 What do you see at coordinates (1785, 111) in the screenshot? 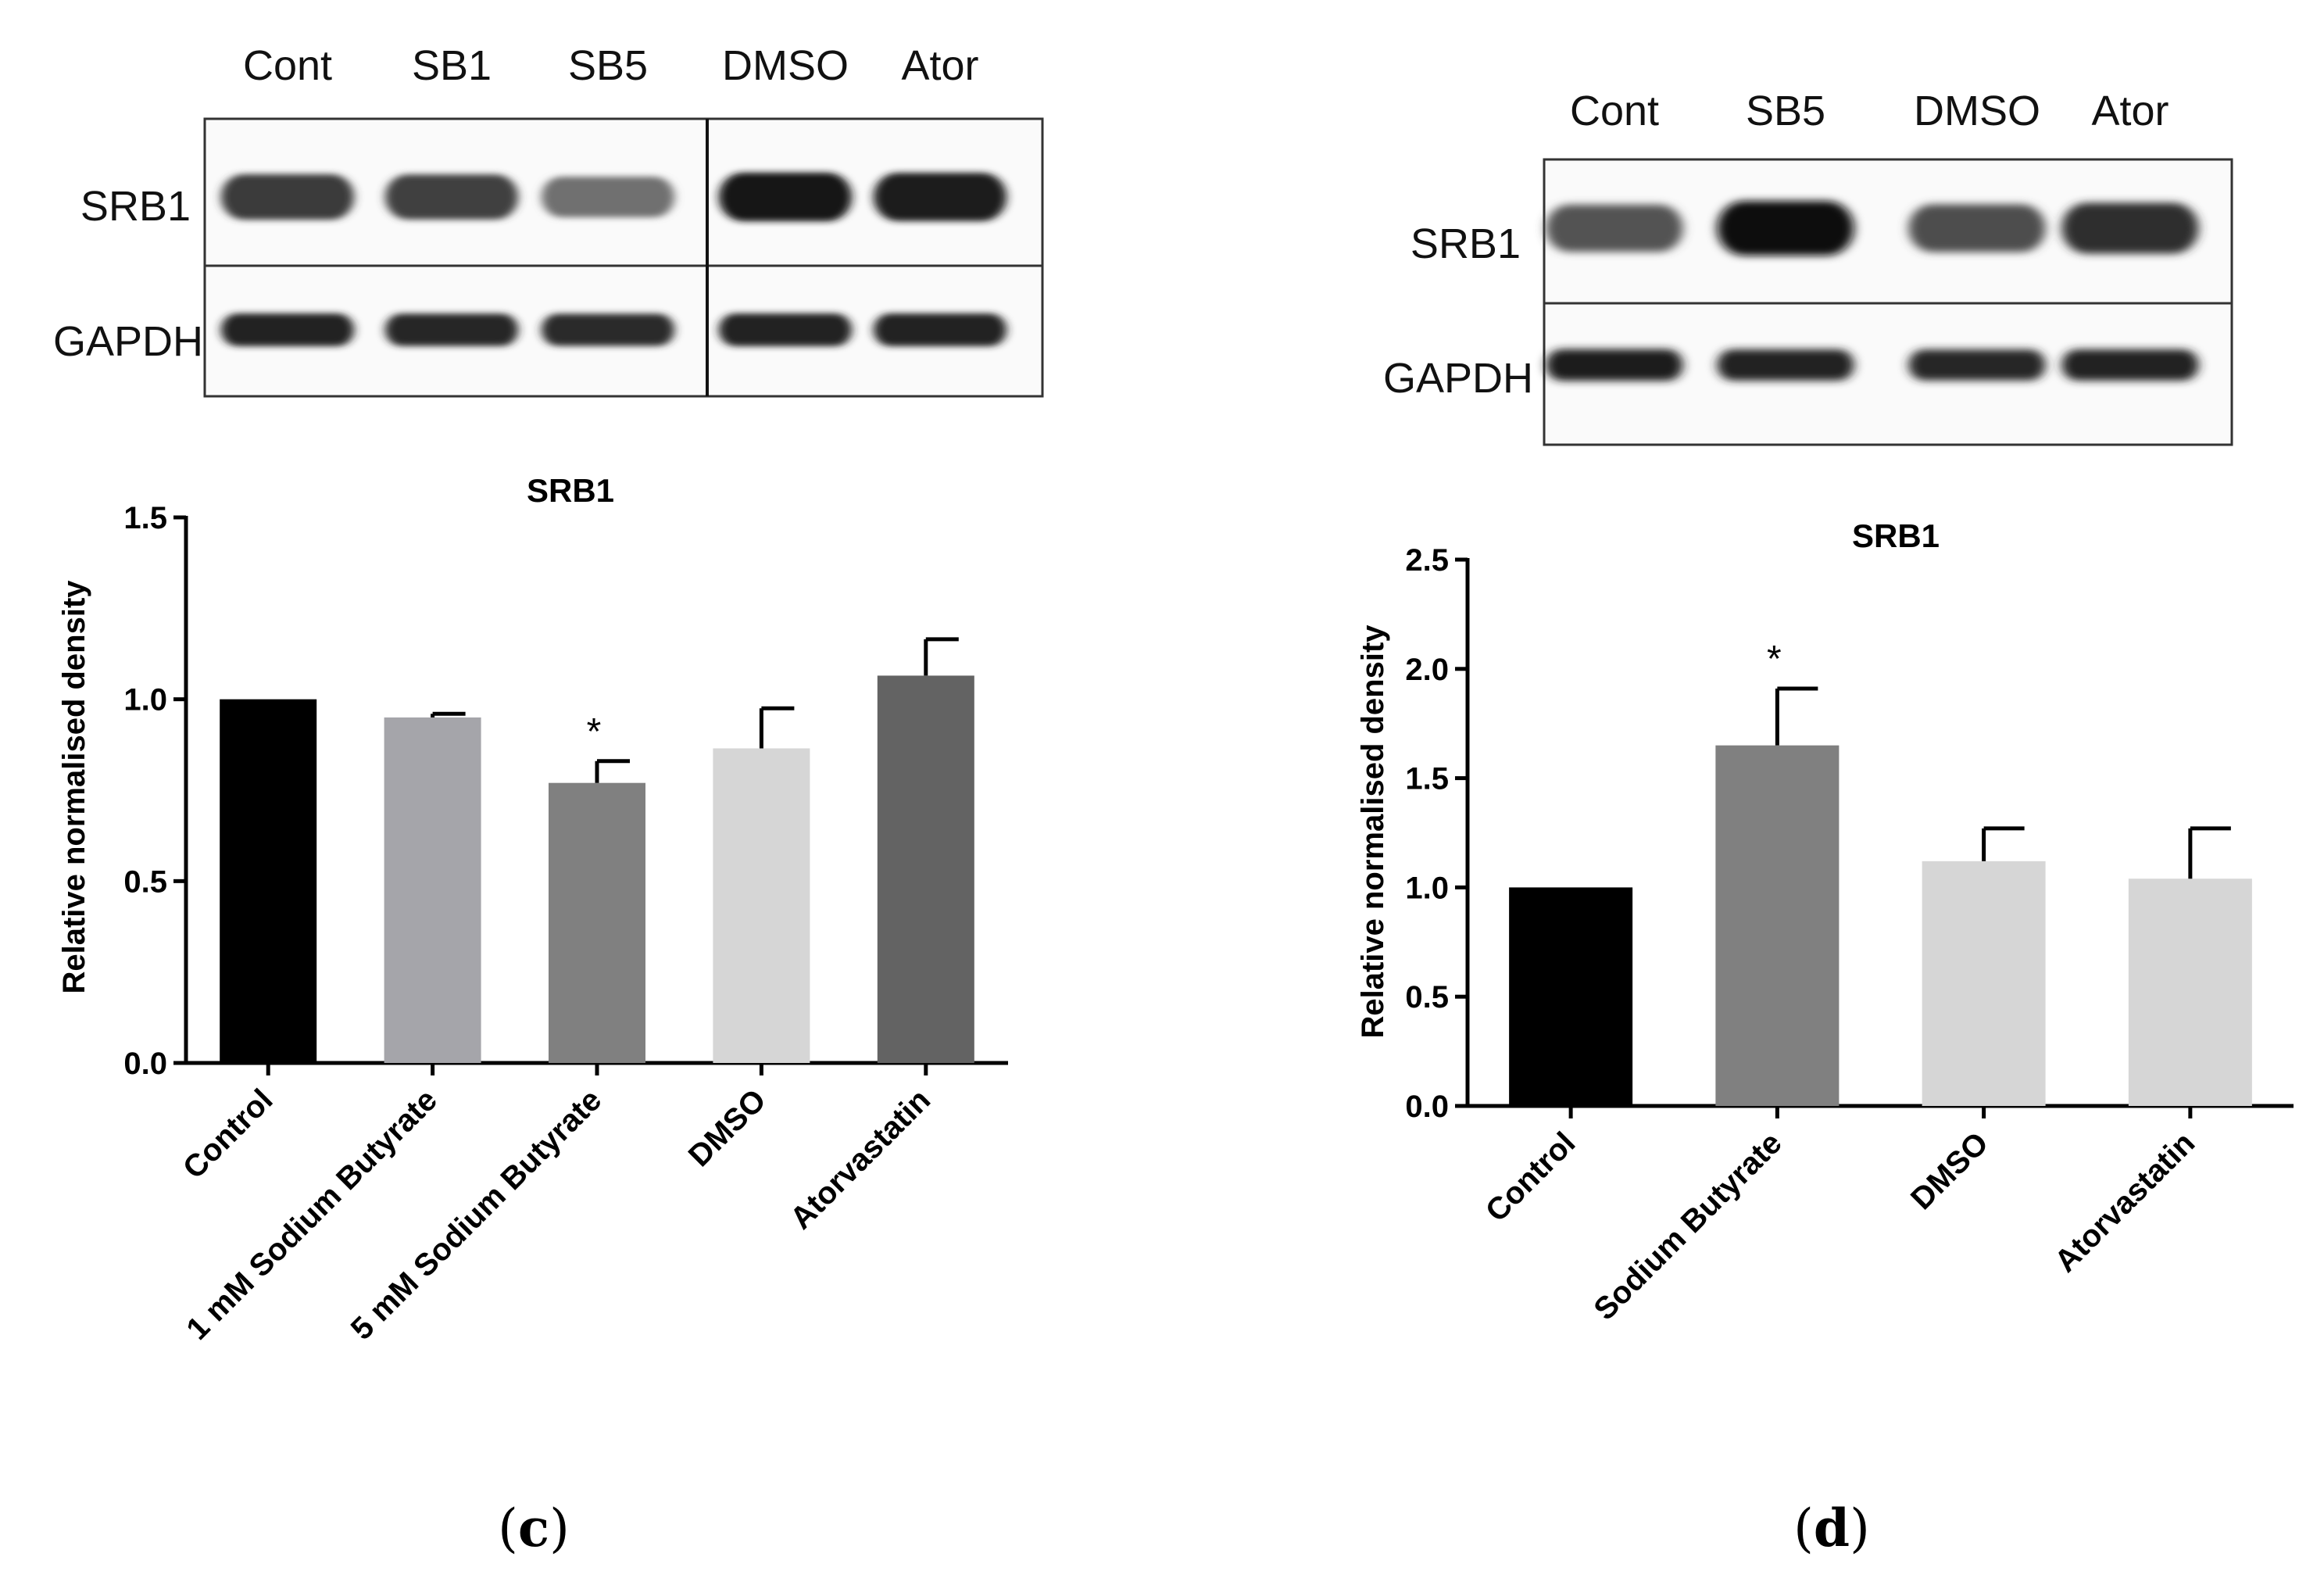
I see `blot-d-lane-label: SB5` at bounding box center [1785, 111].